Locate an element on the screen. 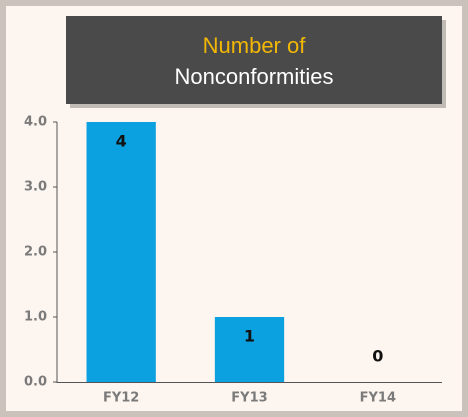 The image size is (468, 417). data-label: 0 is located at coordinates (377, 356).